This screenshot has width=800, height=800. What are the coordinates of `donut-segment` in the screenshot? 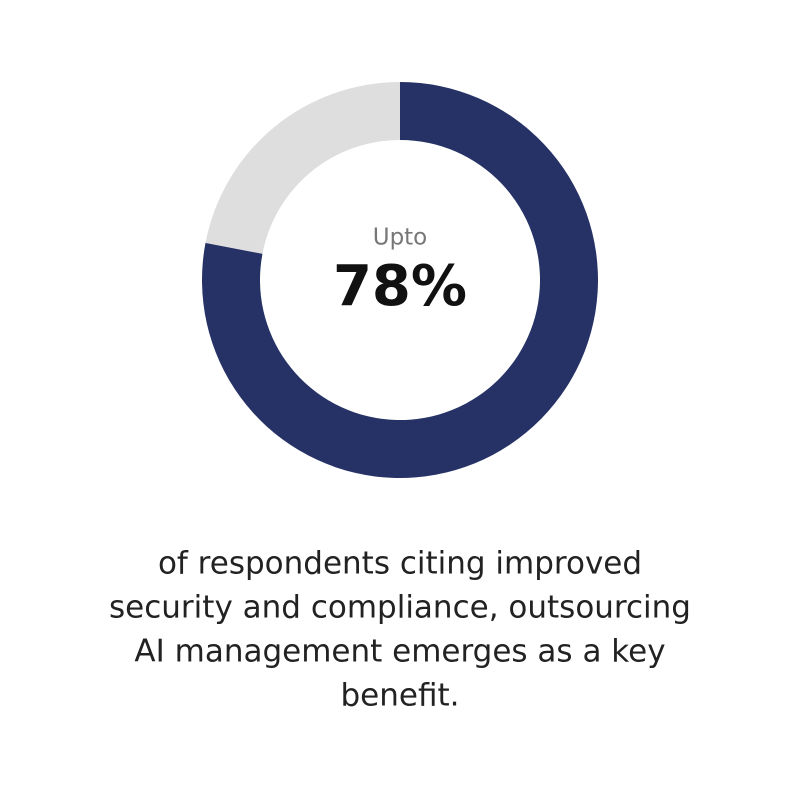 It's located at (302, 168).